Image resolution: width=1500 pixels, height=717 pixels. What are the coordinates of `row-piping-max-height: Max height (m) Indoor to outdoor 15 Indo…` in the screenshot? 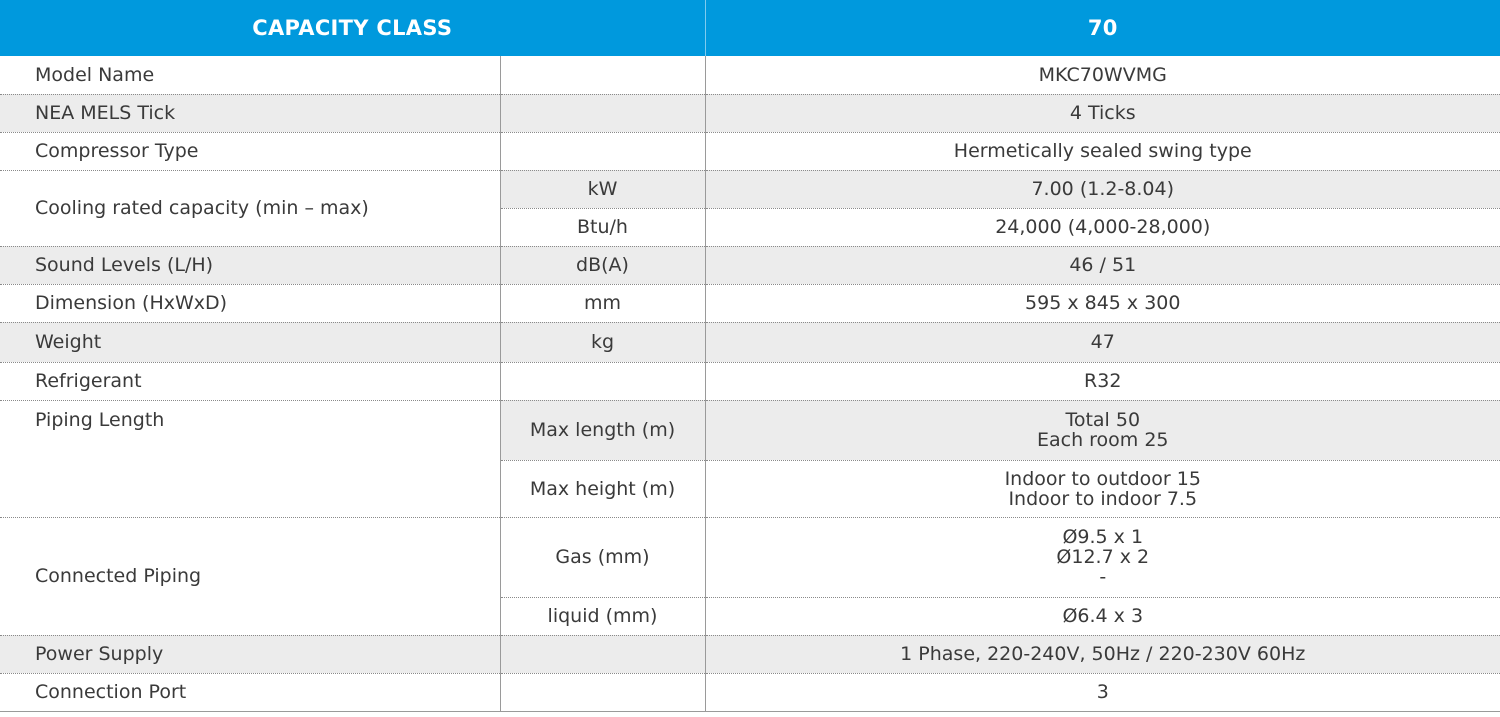 It's located at (750, 489).